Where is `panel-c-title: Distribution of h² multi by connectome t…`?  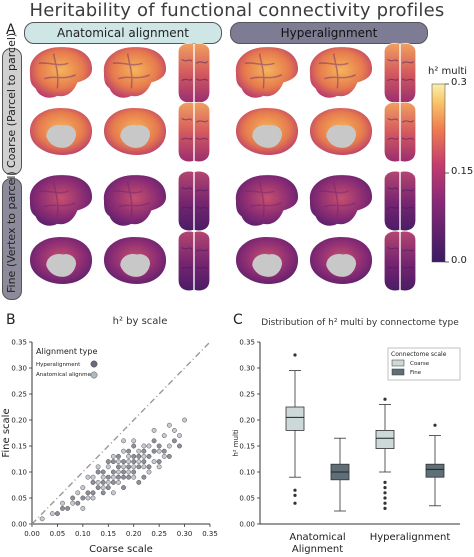
panel-c-title: Distribution of h² multi by connectome t… is located at coordinates (360, 323).